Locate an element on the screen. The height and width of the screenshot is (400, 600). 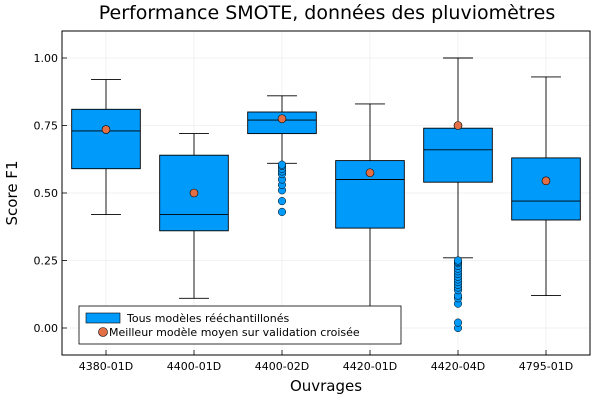
legend-swatch-box is located at coordinates (103, 318).